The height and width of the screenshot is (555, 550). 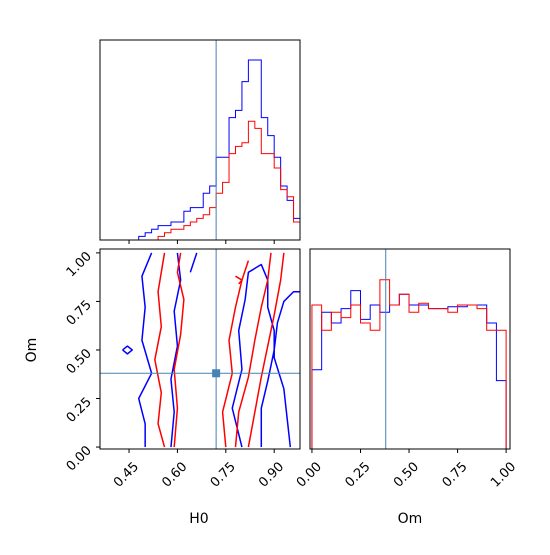 I want to click on histogram-om-red, so click(x=409, y=364).